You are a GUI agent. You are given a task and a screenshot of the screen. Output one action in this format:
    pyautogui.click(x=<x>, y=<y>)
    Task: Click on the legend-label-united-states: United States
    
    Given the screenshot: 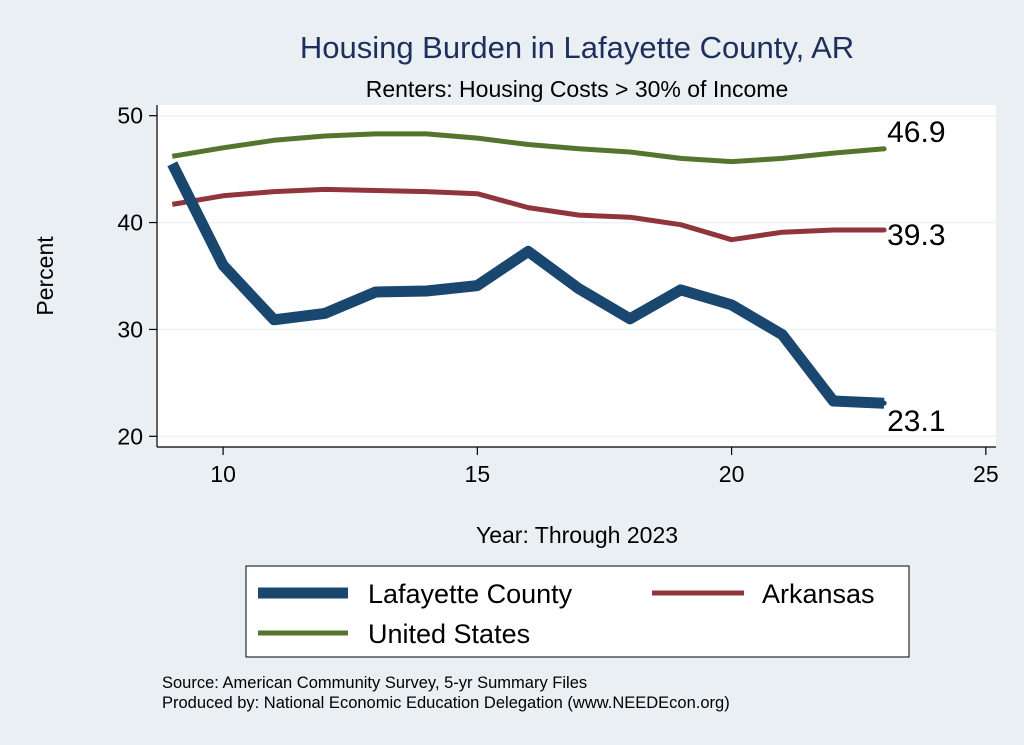 What is the action you would take?
    pyautogui.click(x=449, y=634)
    